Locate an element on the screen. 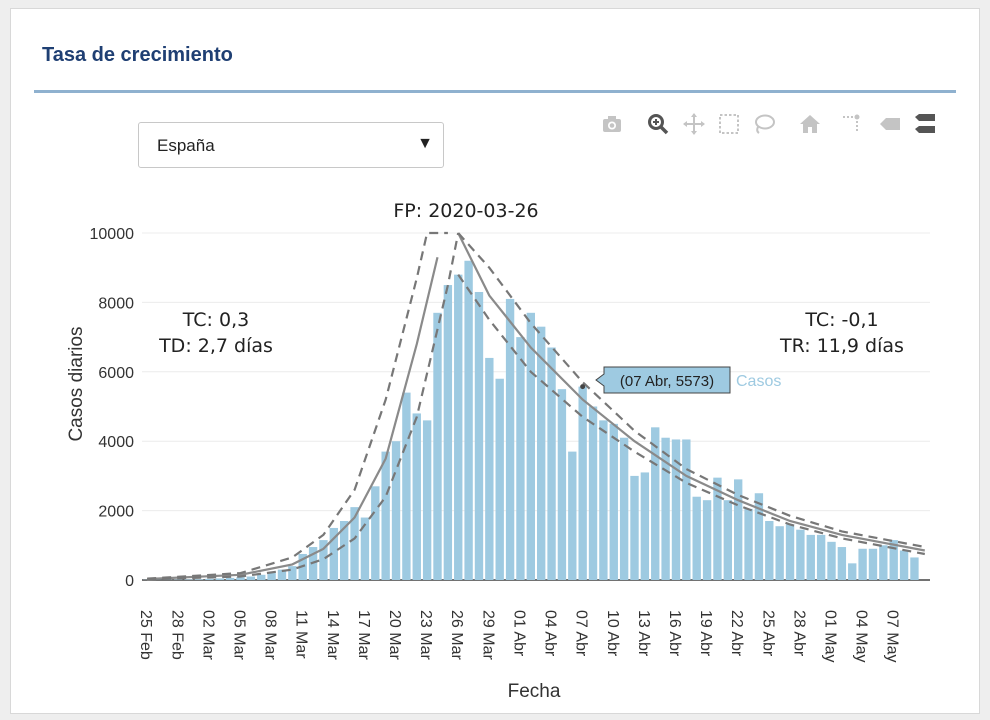 The image size is (990, 720). box-select-icon is located at coordinates (729, 124).